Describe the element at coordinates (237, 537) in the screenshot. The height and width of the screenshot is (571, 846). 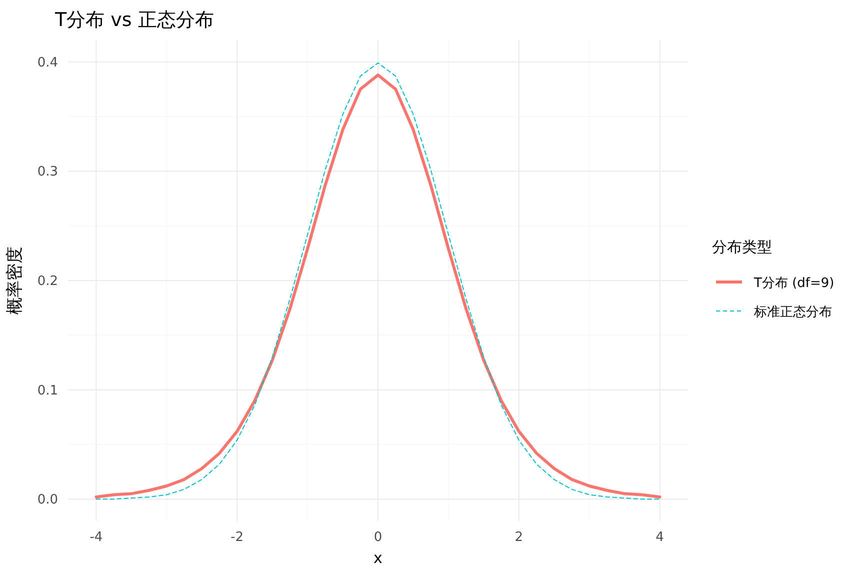
I see `x-tick-label: -2` at that location.